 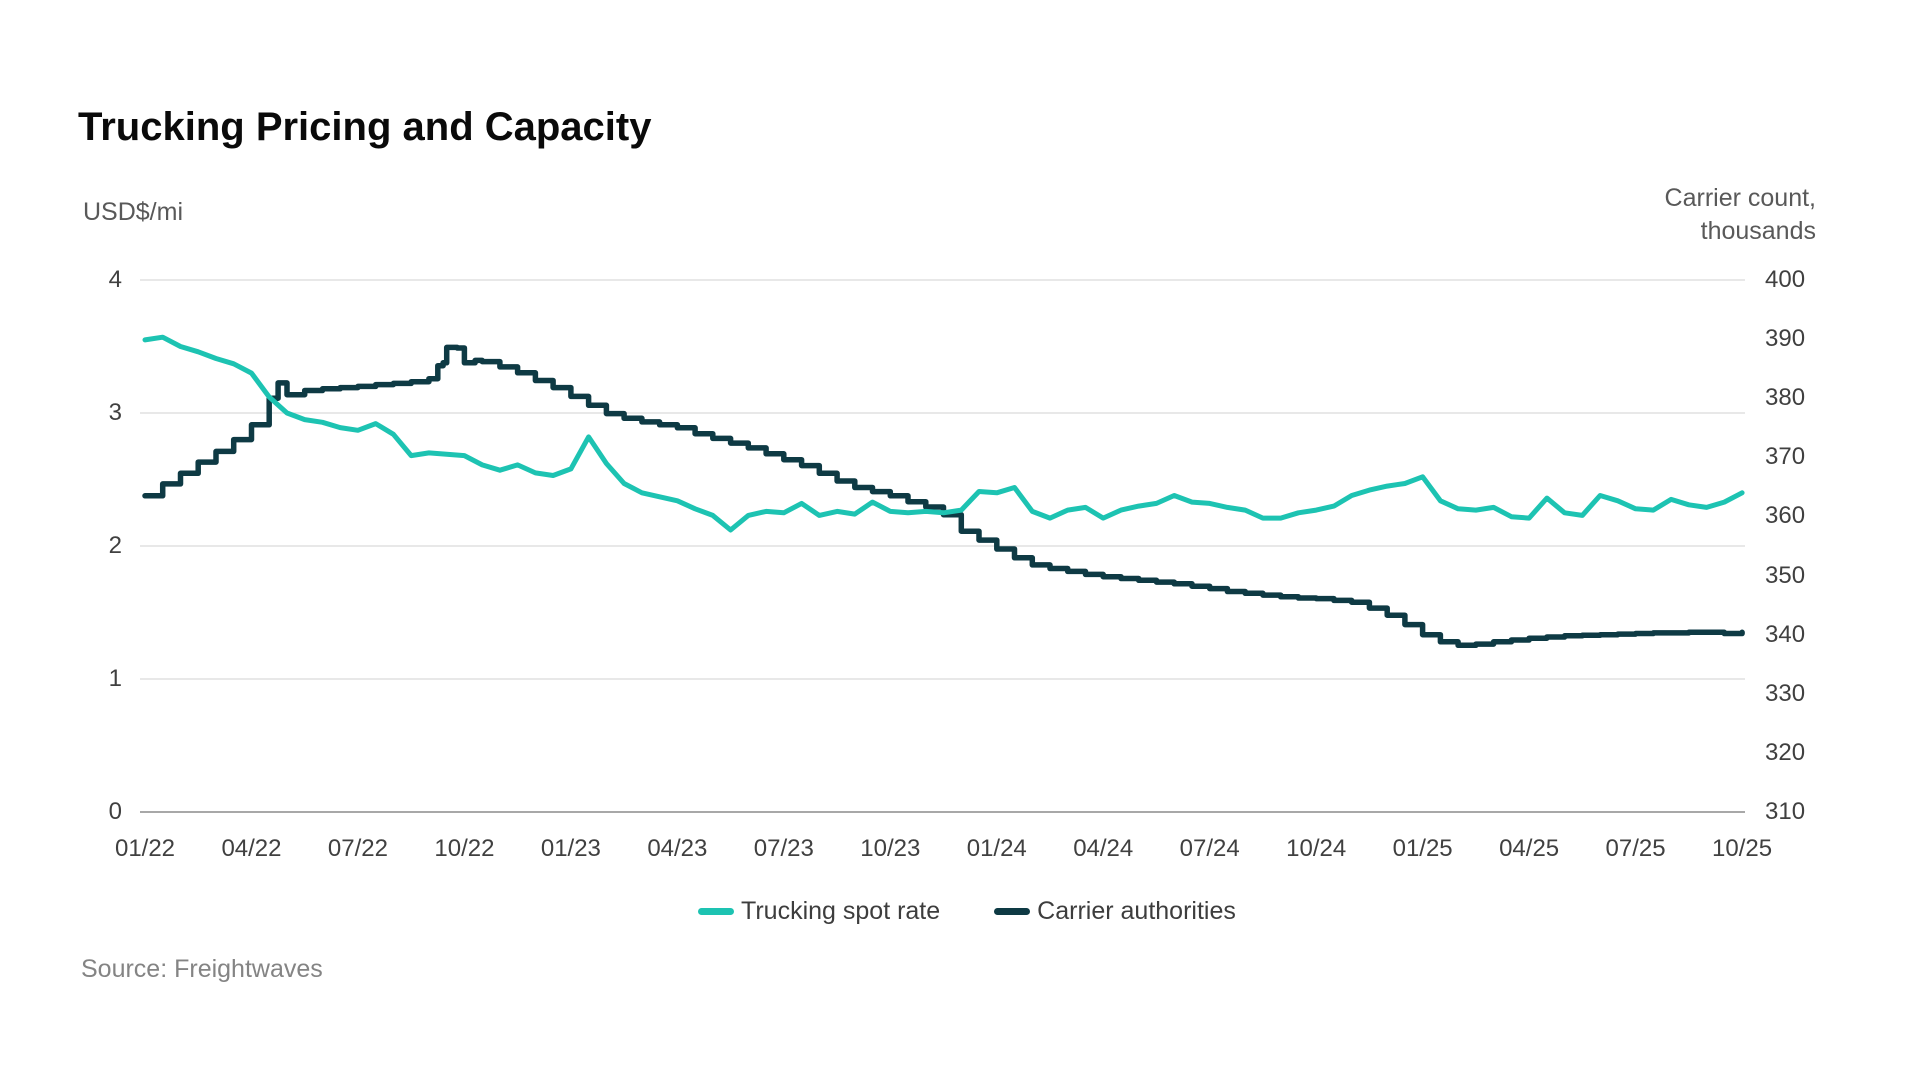 I want to click on right-axis-unit-label: Carrier count, thousands, so click(x=1666, y=215).